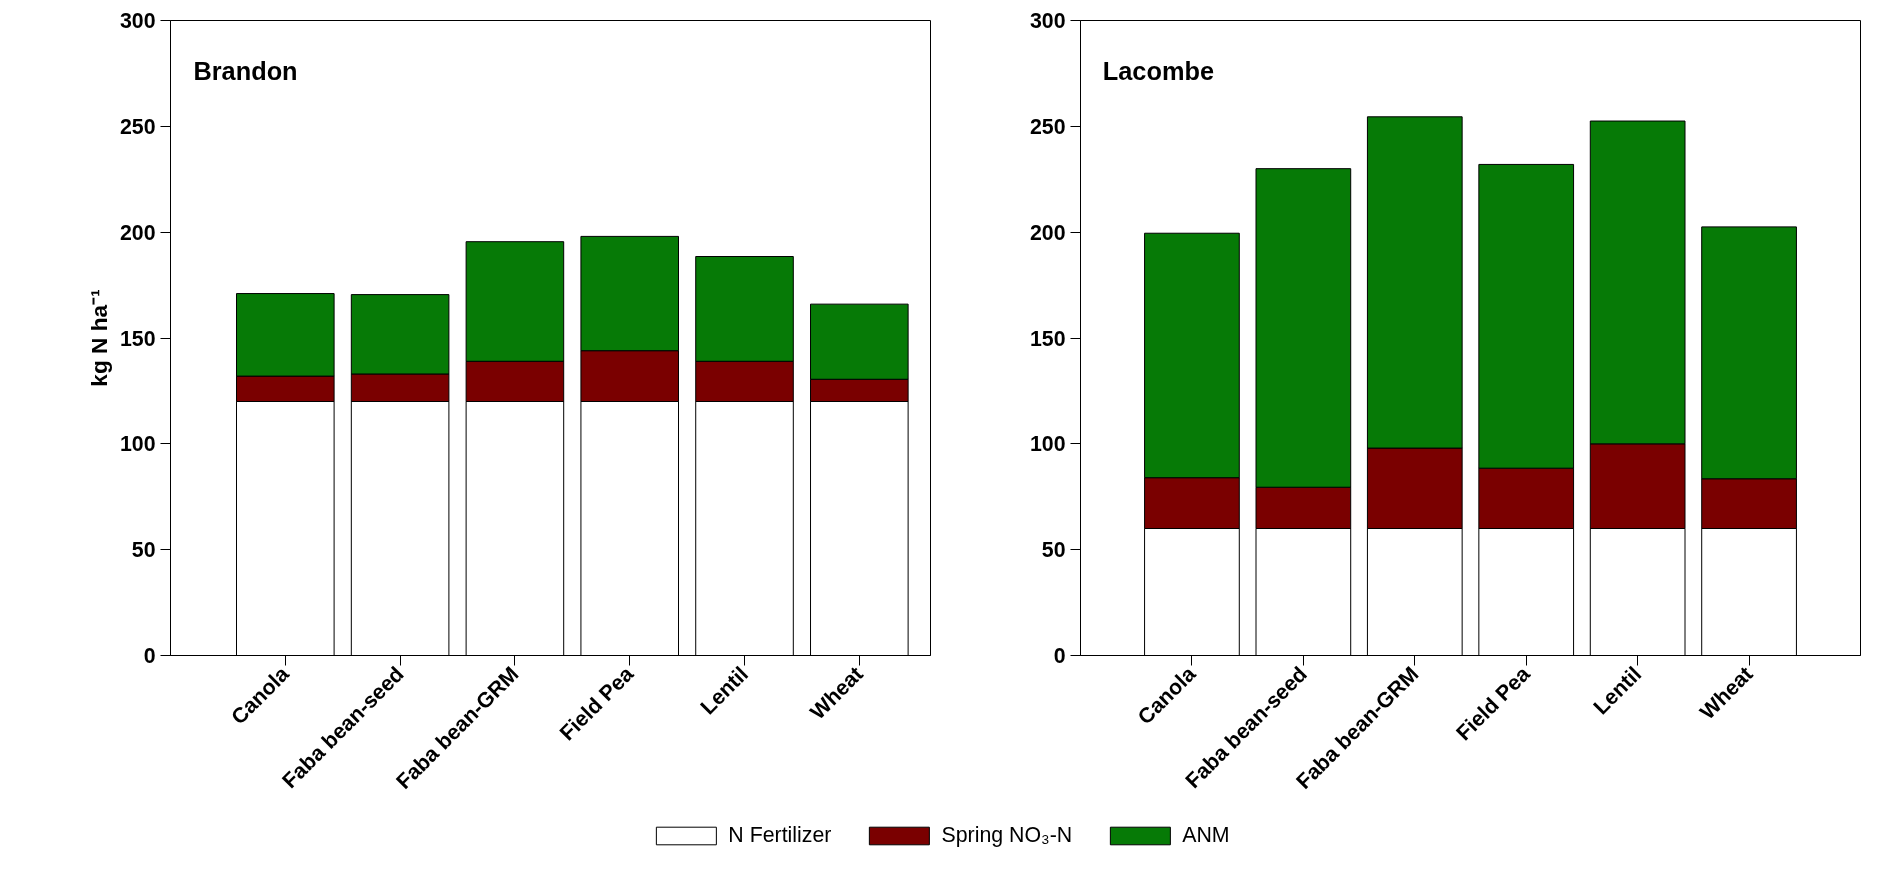  What do you see at coordinates (245, 71) in the screenshot?
I see `text: Brandon` at bounding box center [245, 71].